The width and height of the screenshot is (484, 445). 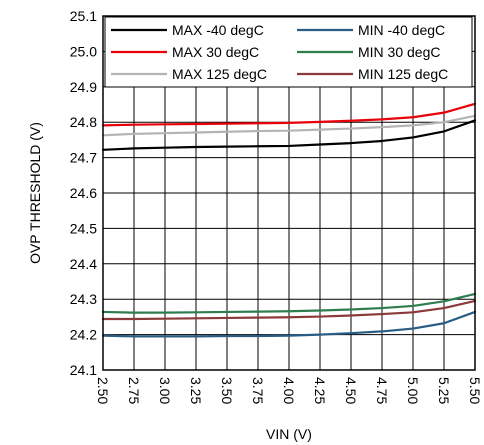 I want to click on y-tick-label: 24.6, so click(x=83, y=193).